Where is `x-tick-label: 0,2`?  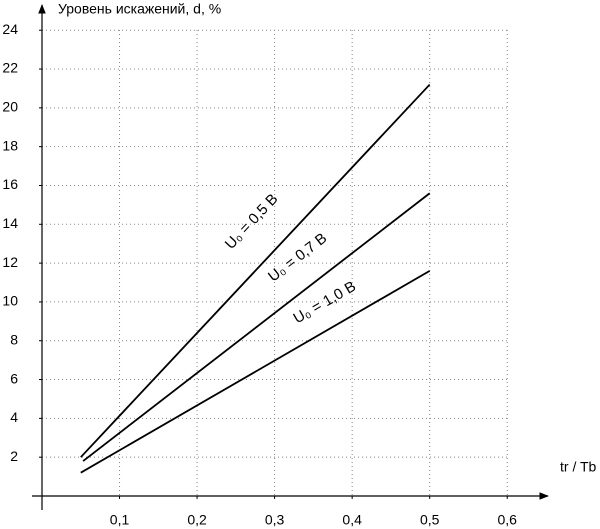
x-tick-label: 0,2 is located at coordinates (197, 520).